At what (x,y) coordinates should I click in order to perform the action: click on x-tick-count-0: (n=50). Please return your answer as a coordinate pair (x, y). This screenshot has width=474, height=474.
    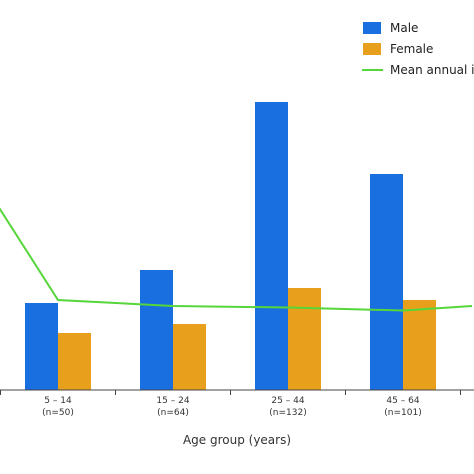
    Looking at the image, I should click on (58, 413).